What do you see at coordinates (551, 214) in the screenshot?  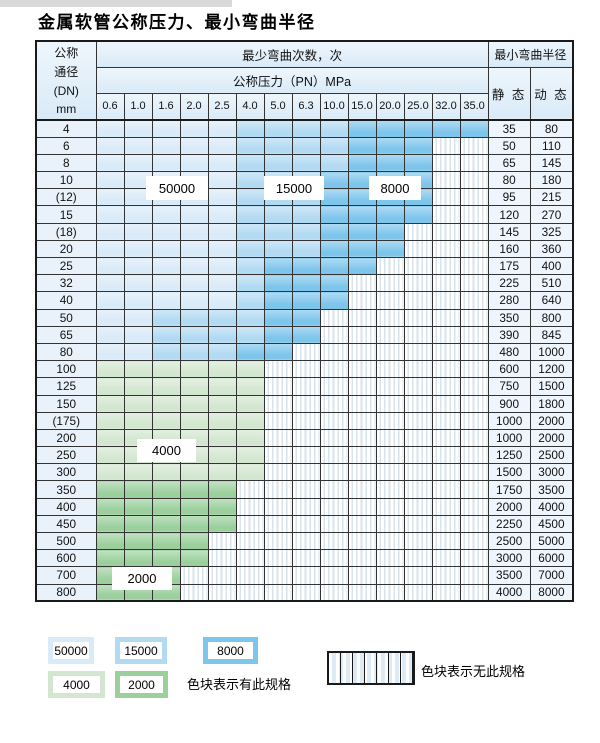 I see `dynamic-radius-value: 270` at bounding box center [551, 214].